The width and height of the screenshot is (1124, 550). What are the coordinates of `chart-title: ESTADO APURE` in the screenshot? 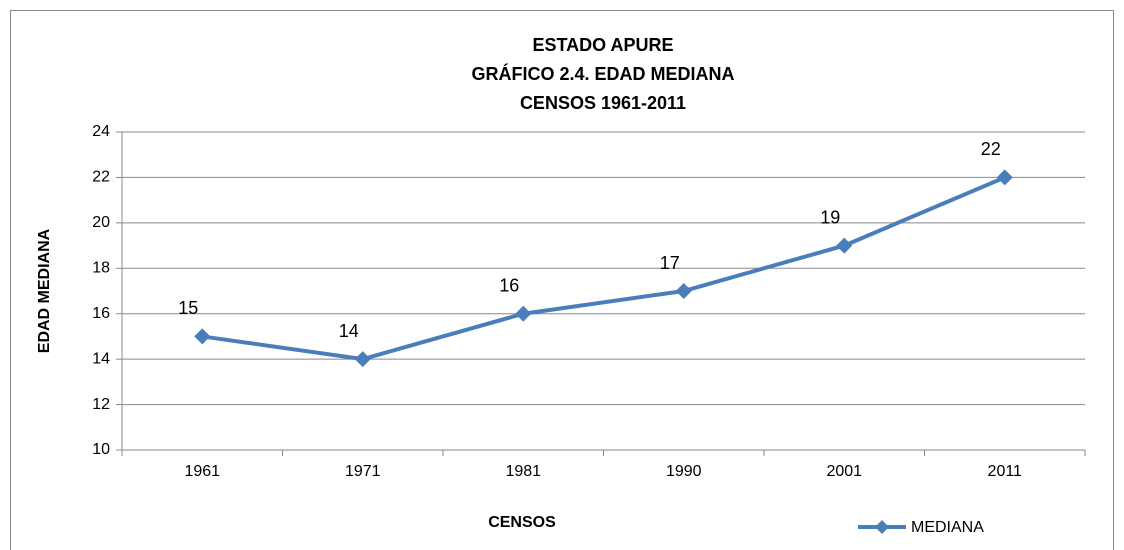 It's located at (602, 45).